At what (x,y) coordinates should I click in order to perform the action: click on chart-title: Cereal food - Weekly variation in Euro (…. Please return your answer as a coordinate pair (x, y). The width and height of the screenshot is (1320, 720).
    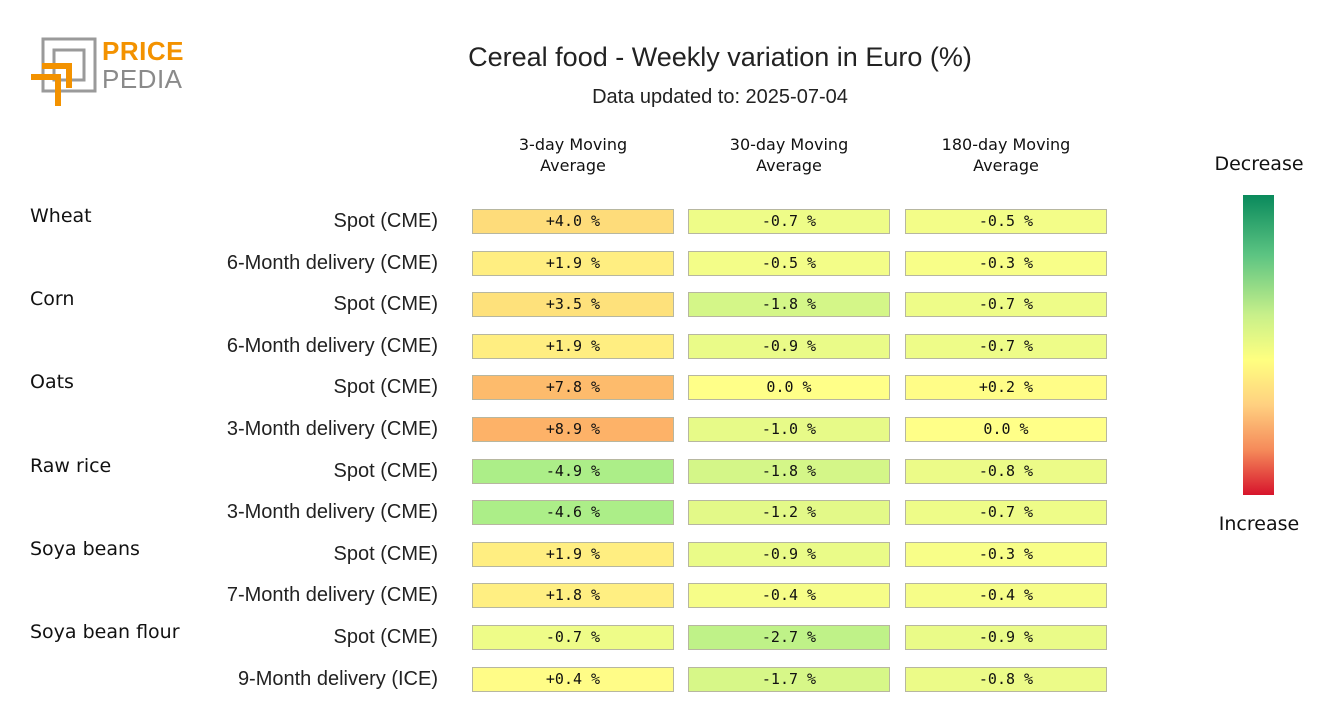
    Looking at the image, I should click on (720, 57).